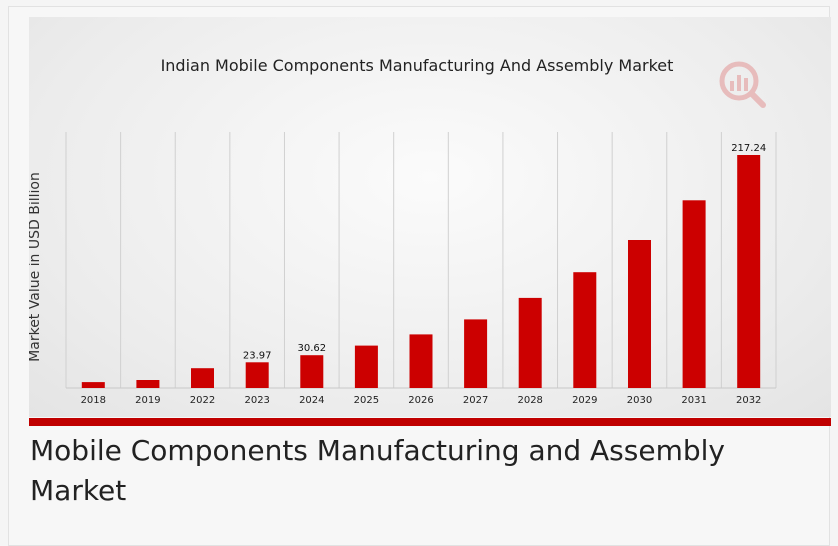 Image resolution: width=838 pixels, height=546 pixels. I want to click on data-label: 30.62, so click(311, 348).